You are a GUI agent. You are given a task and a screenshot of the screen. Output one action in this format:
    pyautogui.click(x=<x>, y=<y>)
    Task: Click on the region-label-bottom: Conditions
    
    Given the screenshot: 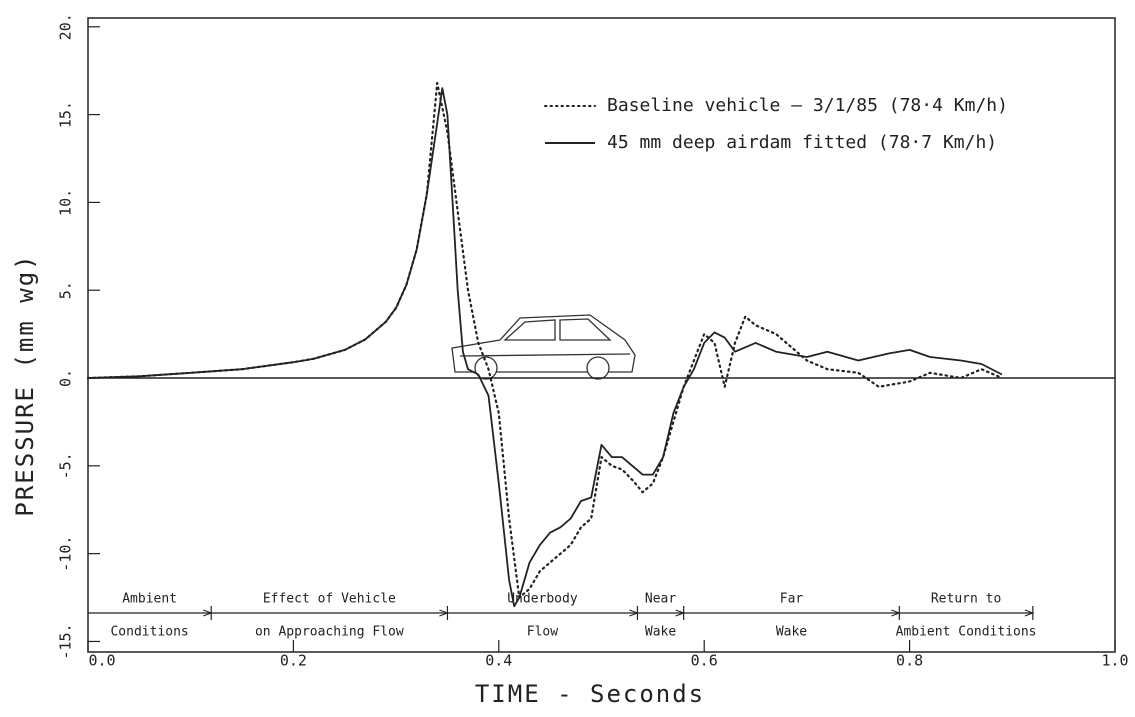 What is the action you would take?
    pyautogui.click(x=149, y=632)
    